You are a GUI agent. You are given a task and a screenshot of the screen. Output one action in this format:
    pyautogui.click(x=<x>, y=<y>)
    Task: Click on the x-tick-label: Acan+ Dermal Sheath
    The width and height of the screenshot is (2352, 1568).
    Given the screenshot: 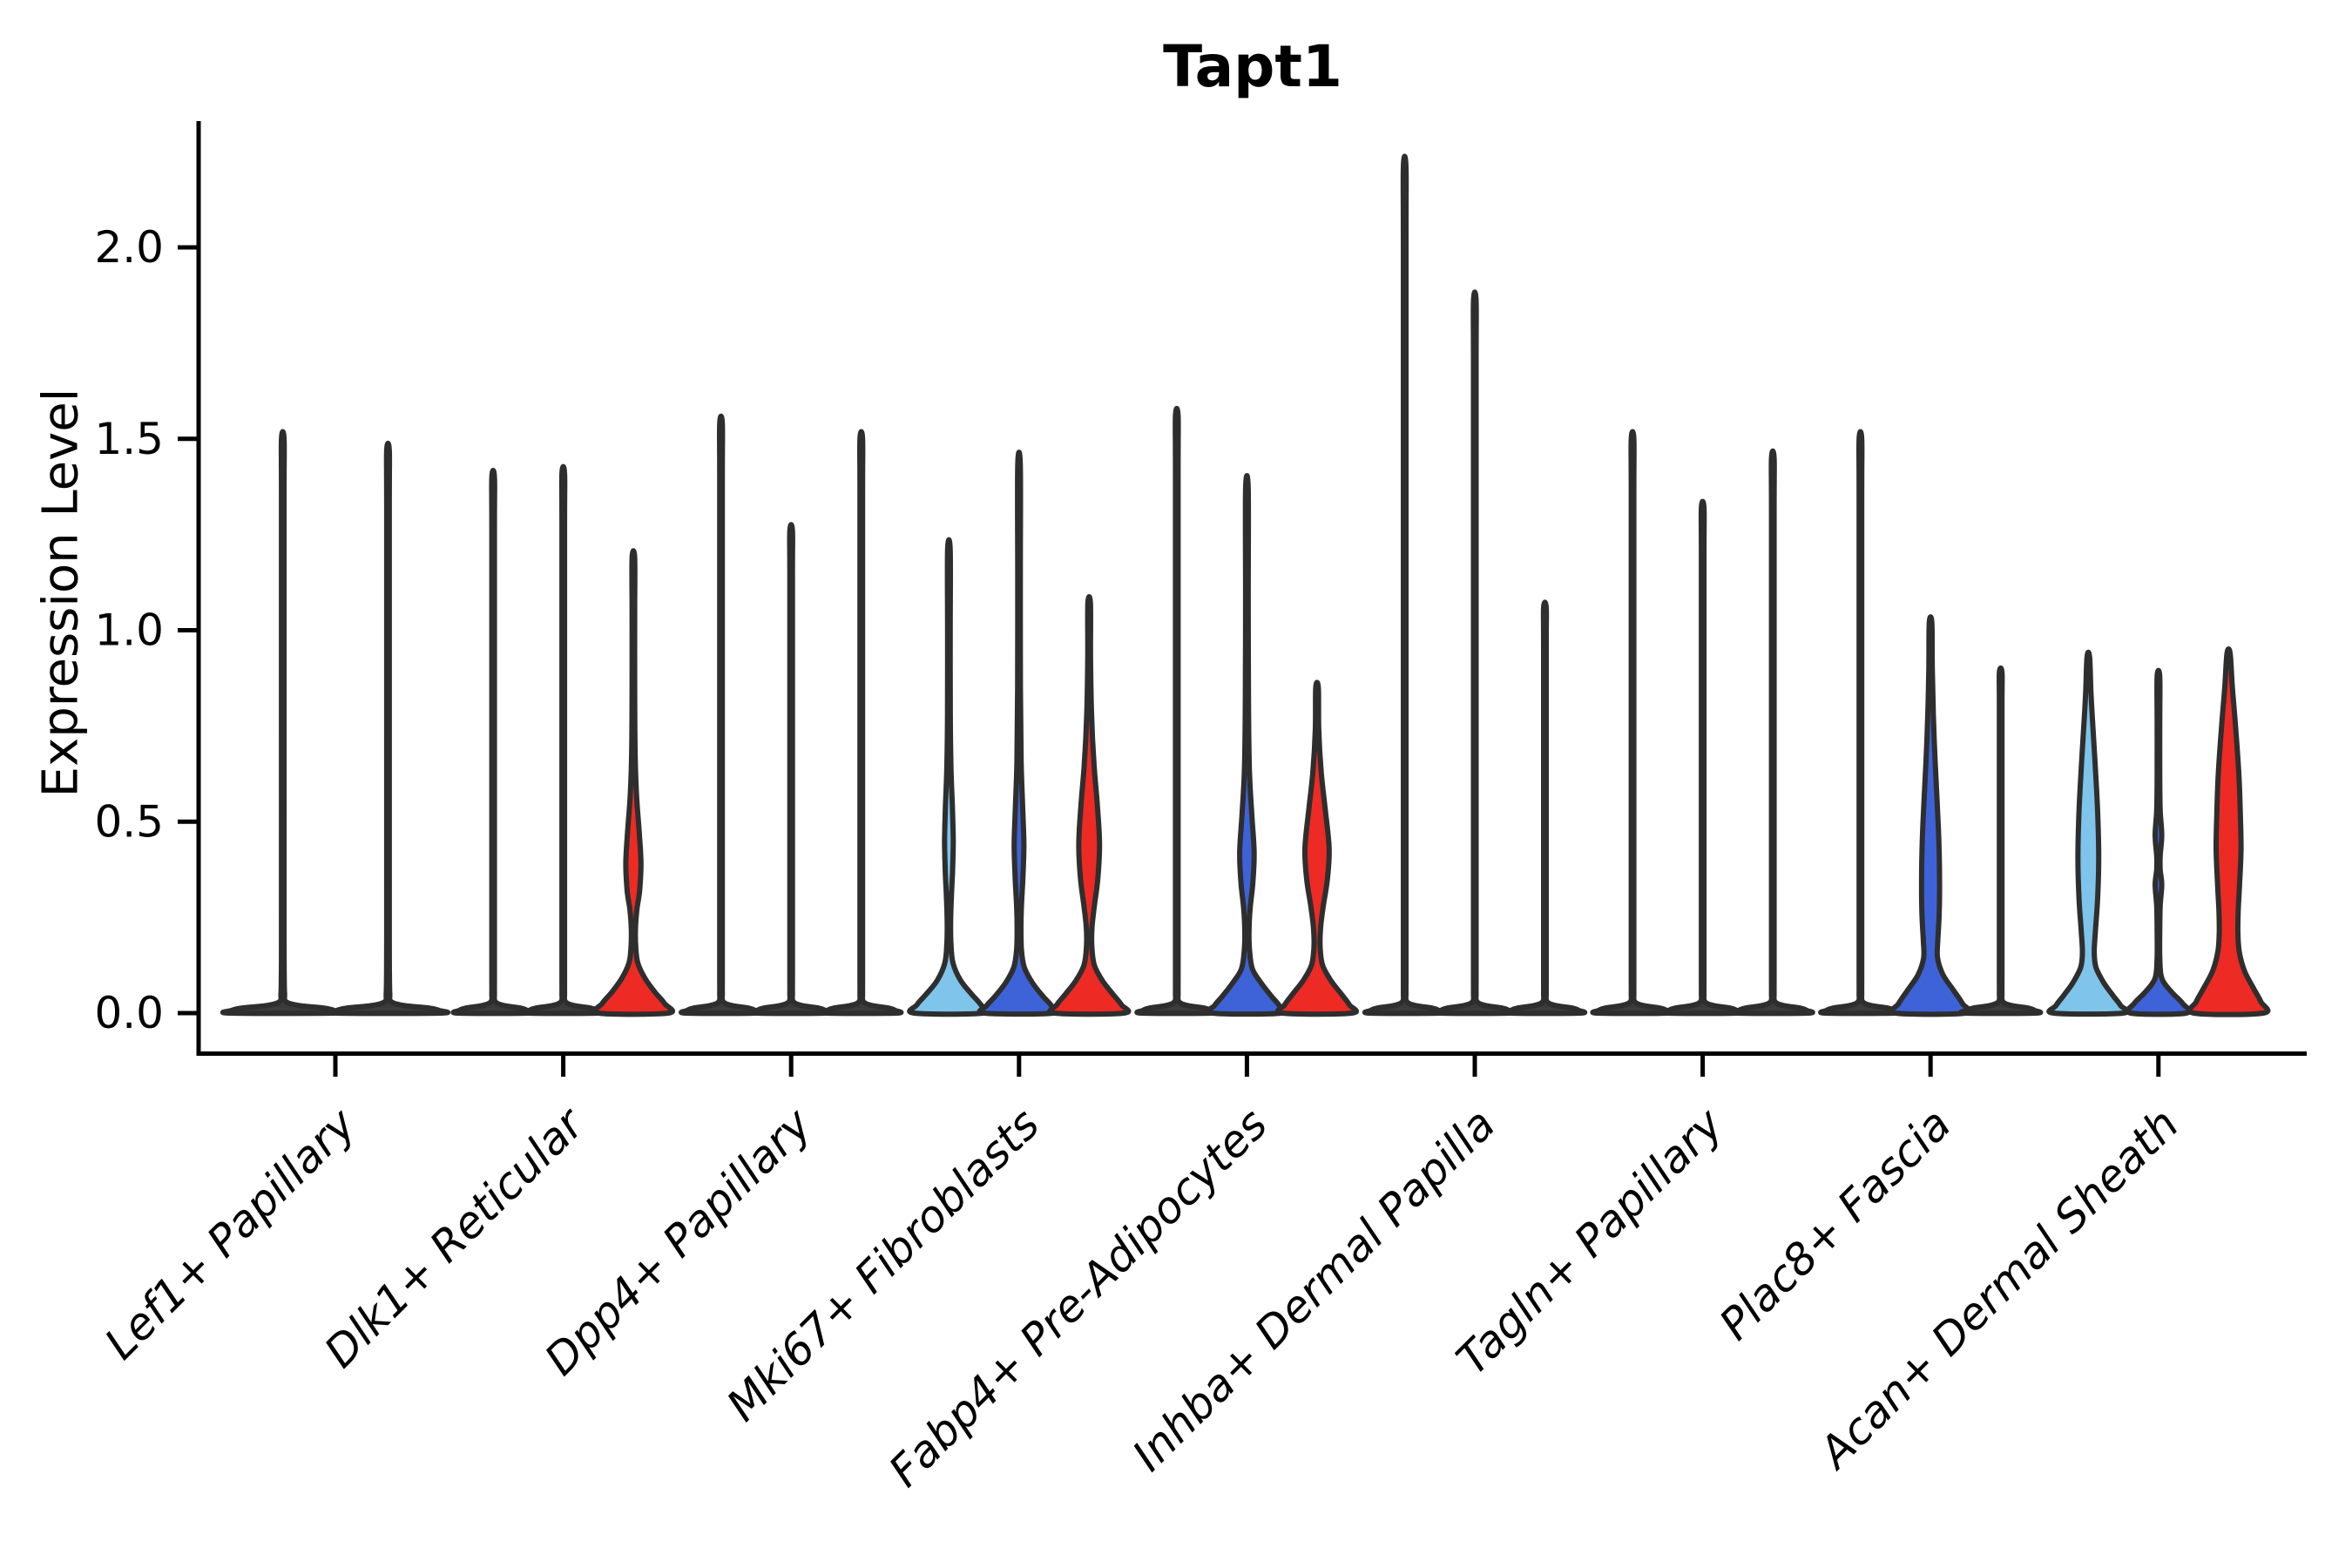 What is the action you would take?
    pyautogui.click(x=1998, y=1289)
    